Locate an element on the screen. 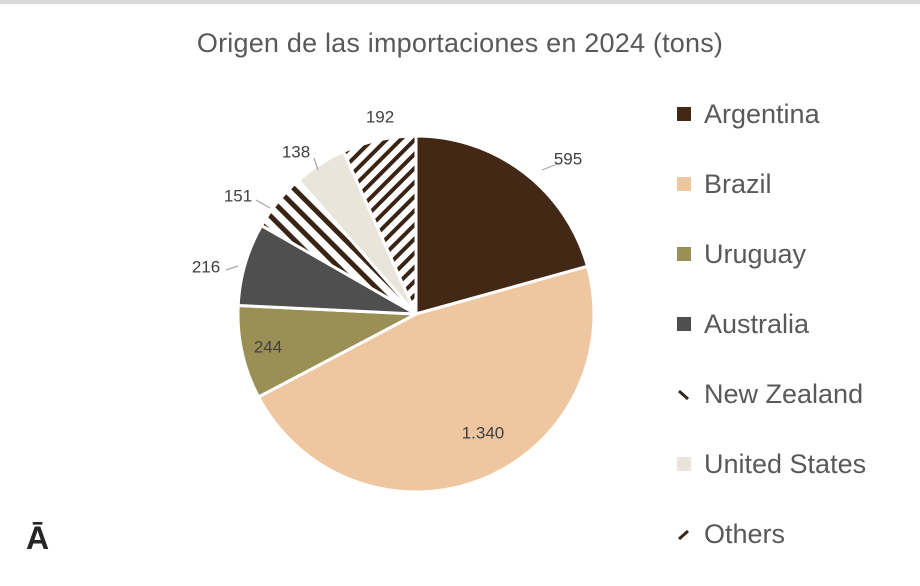  data-label: 244 is located at coordinates (268, 346).